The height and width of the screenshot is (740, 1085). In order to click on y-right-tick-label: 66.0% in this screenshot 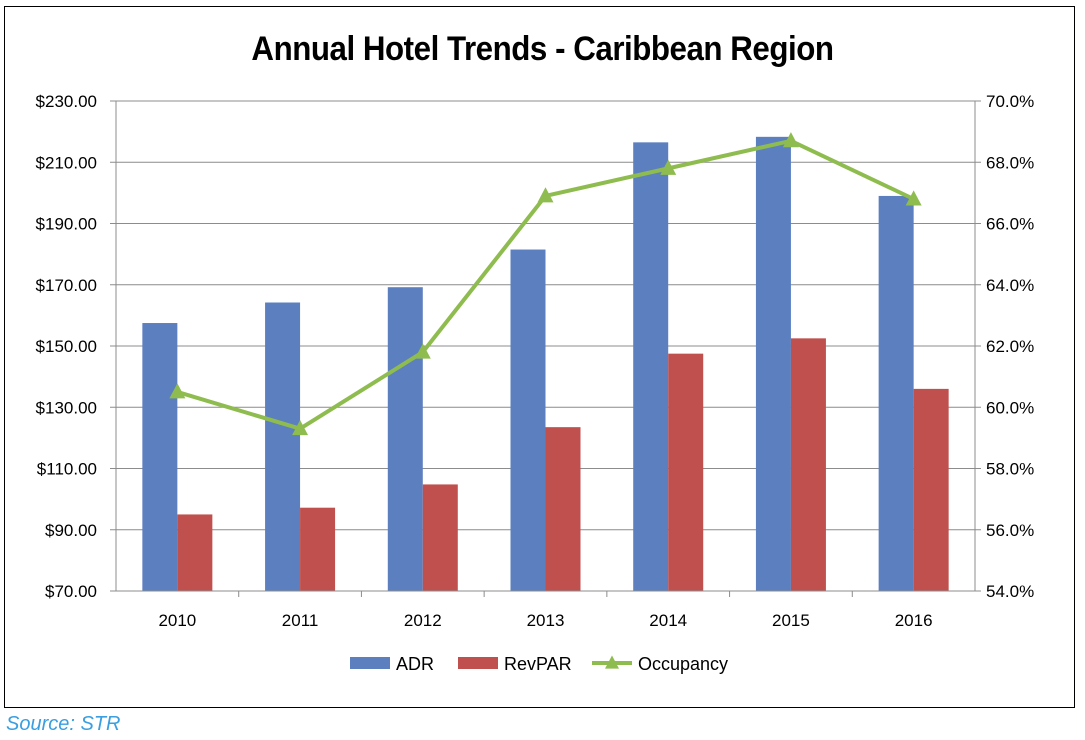, I will do `click(1010, 224)`.